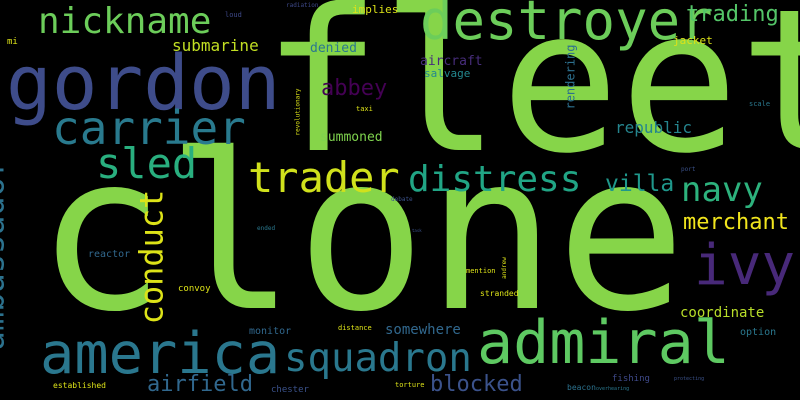  I want to click on word-nickname: nickname, so click(125, 21).